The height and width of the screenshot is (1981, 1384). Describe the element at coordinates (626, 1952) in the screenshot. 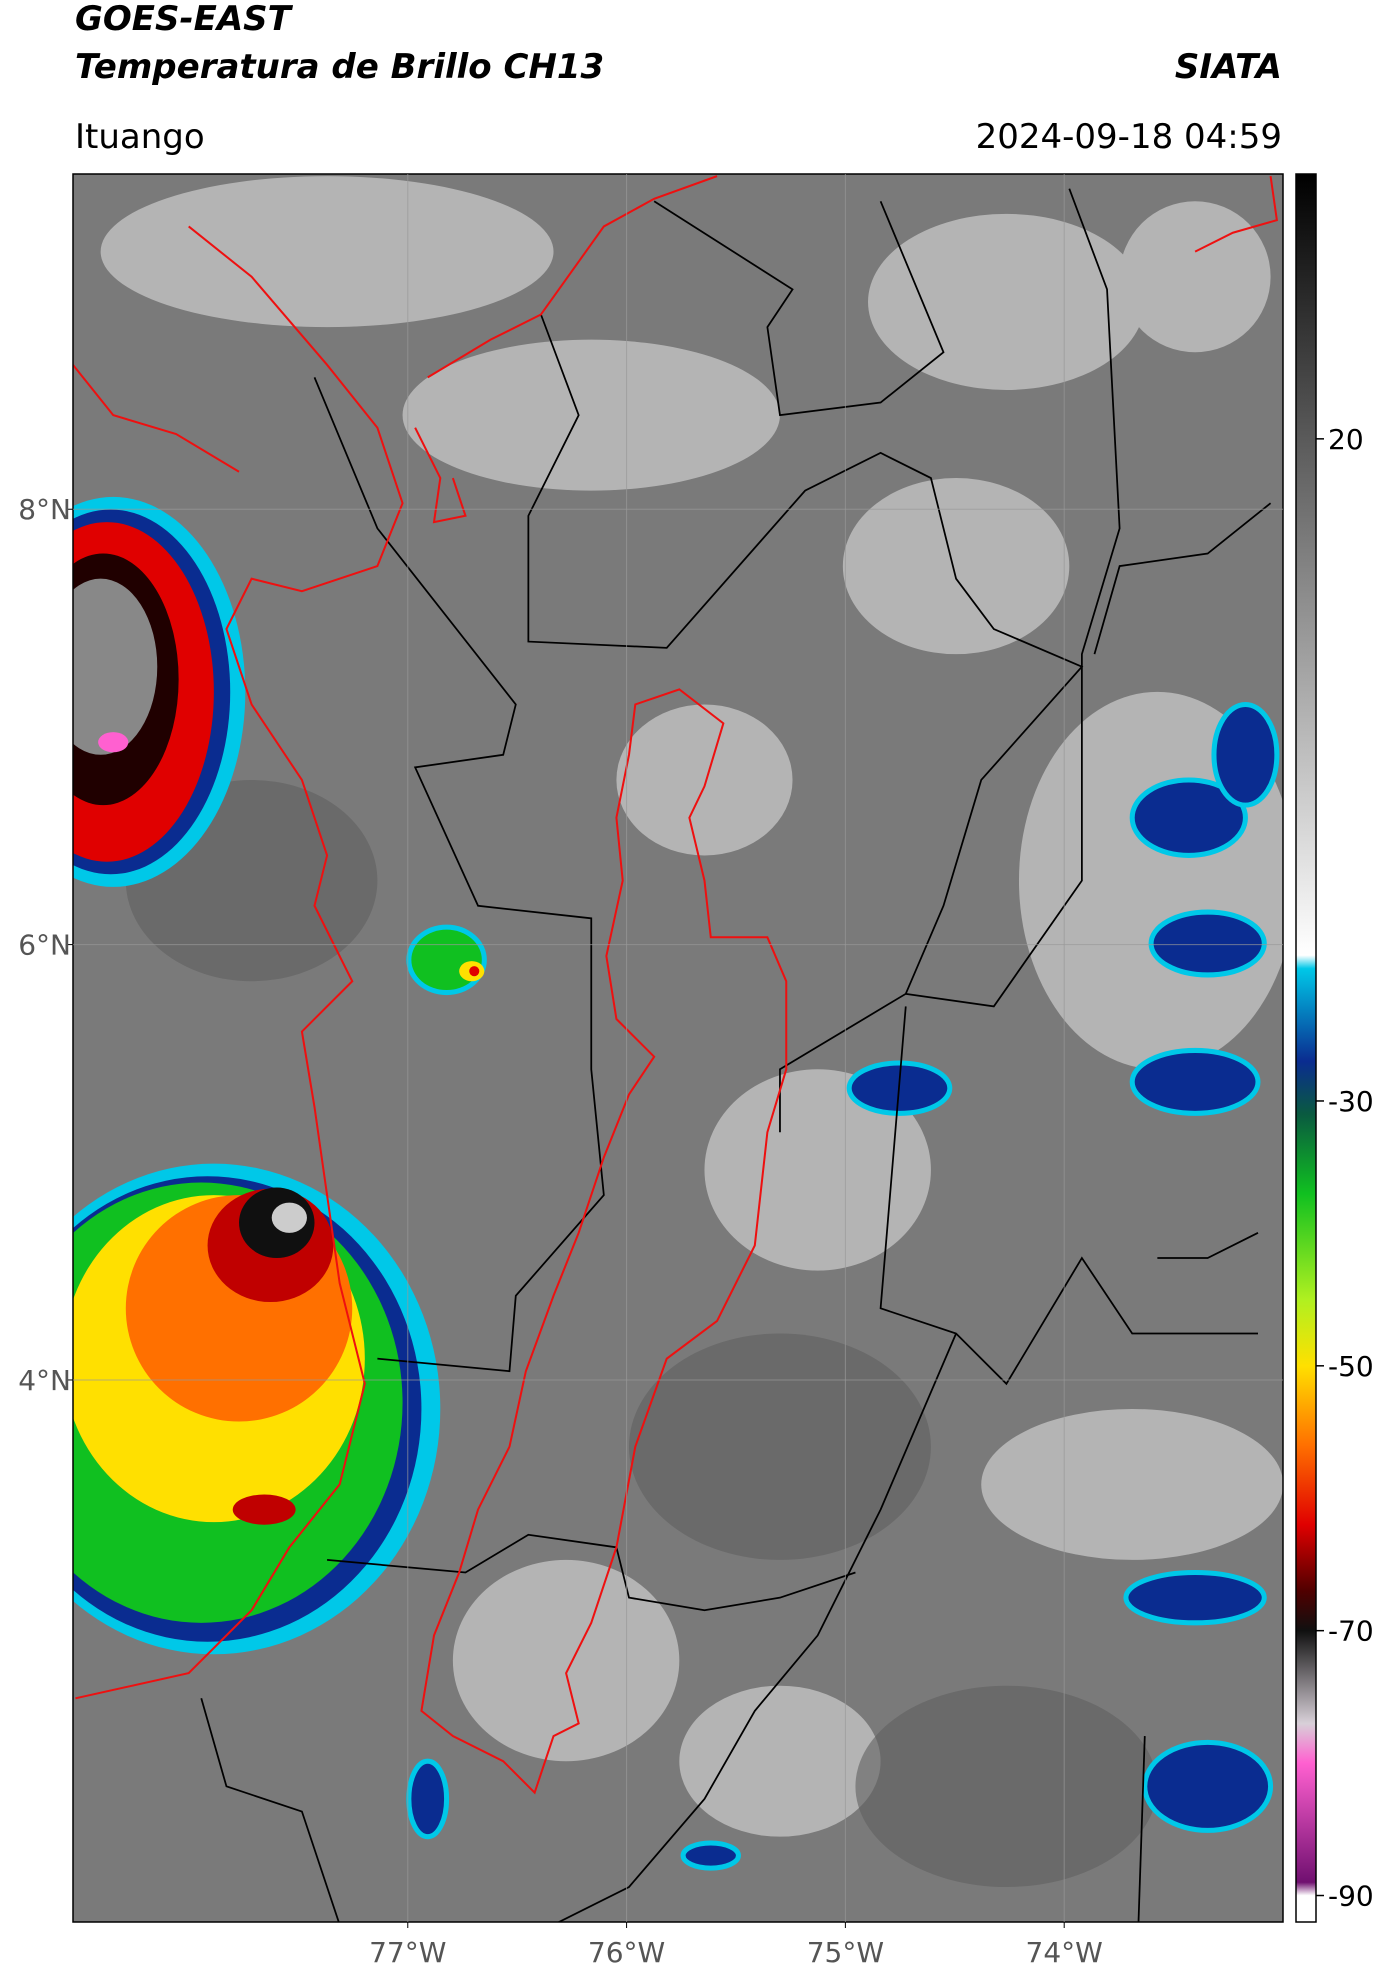

I see `lon-label: 76°W` at that location.